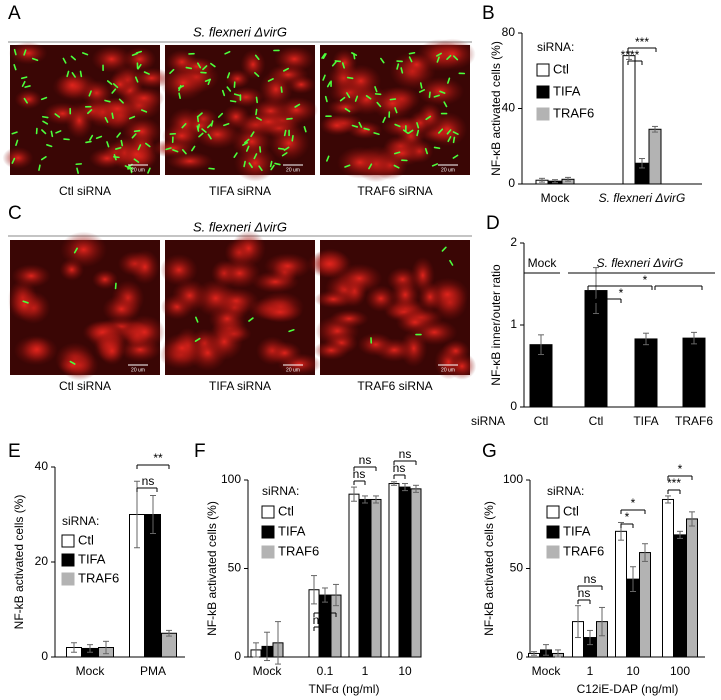  What do you see at coordinates (14, 13) in the screenshot?
I see `panel-label: A` at bounding box center [14, 13].